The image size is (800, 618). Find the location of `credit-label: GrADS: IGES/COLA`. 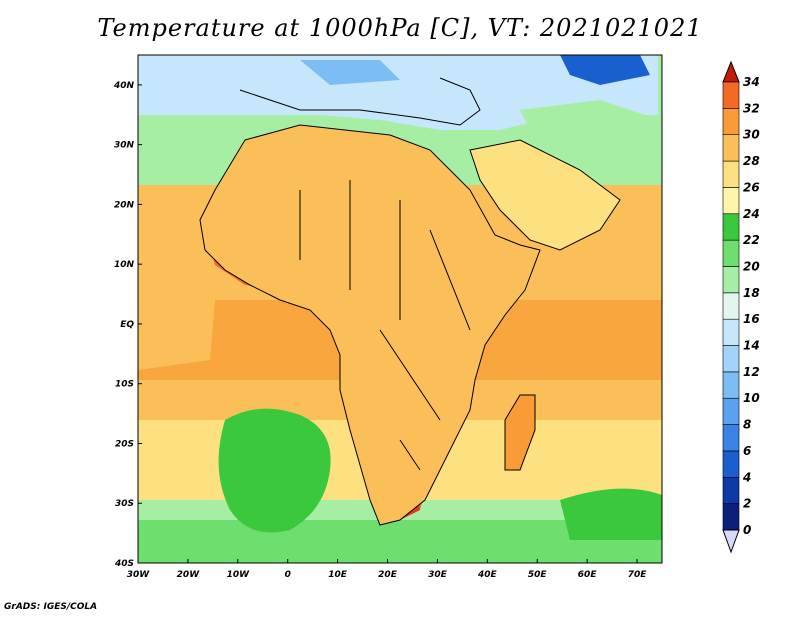

credit-label: GrADS: IGES/COLA is located at coordinates (51, 607).